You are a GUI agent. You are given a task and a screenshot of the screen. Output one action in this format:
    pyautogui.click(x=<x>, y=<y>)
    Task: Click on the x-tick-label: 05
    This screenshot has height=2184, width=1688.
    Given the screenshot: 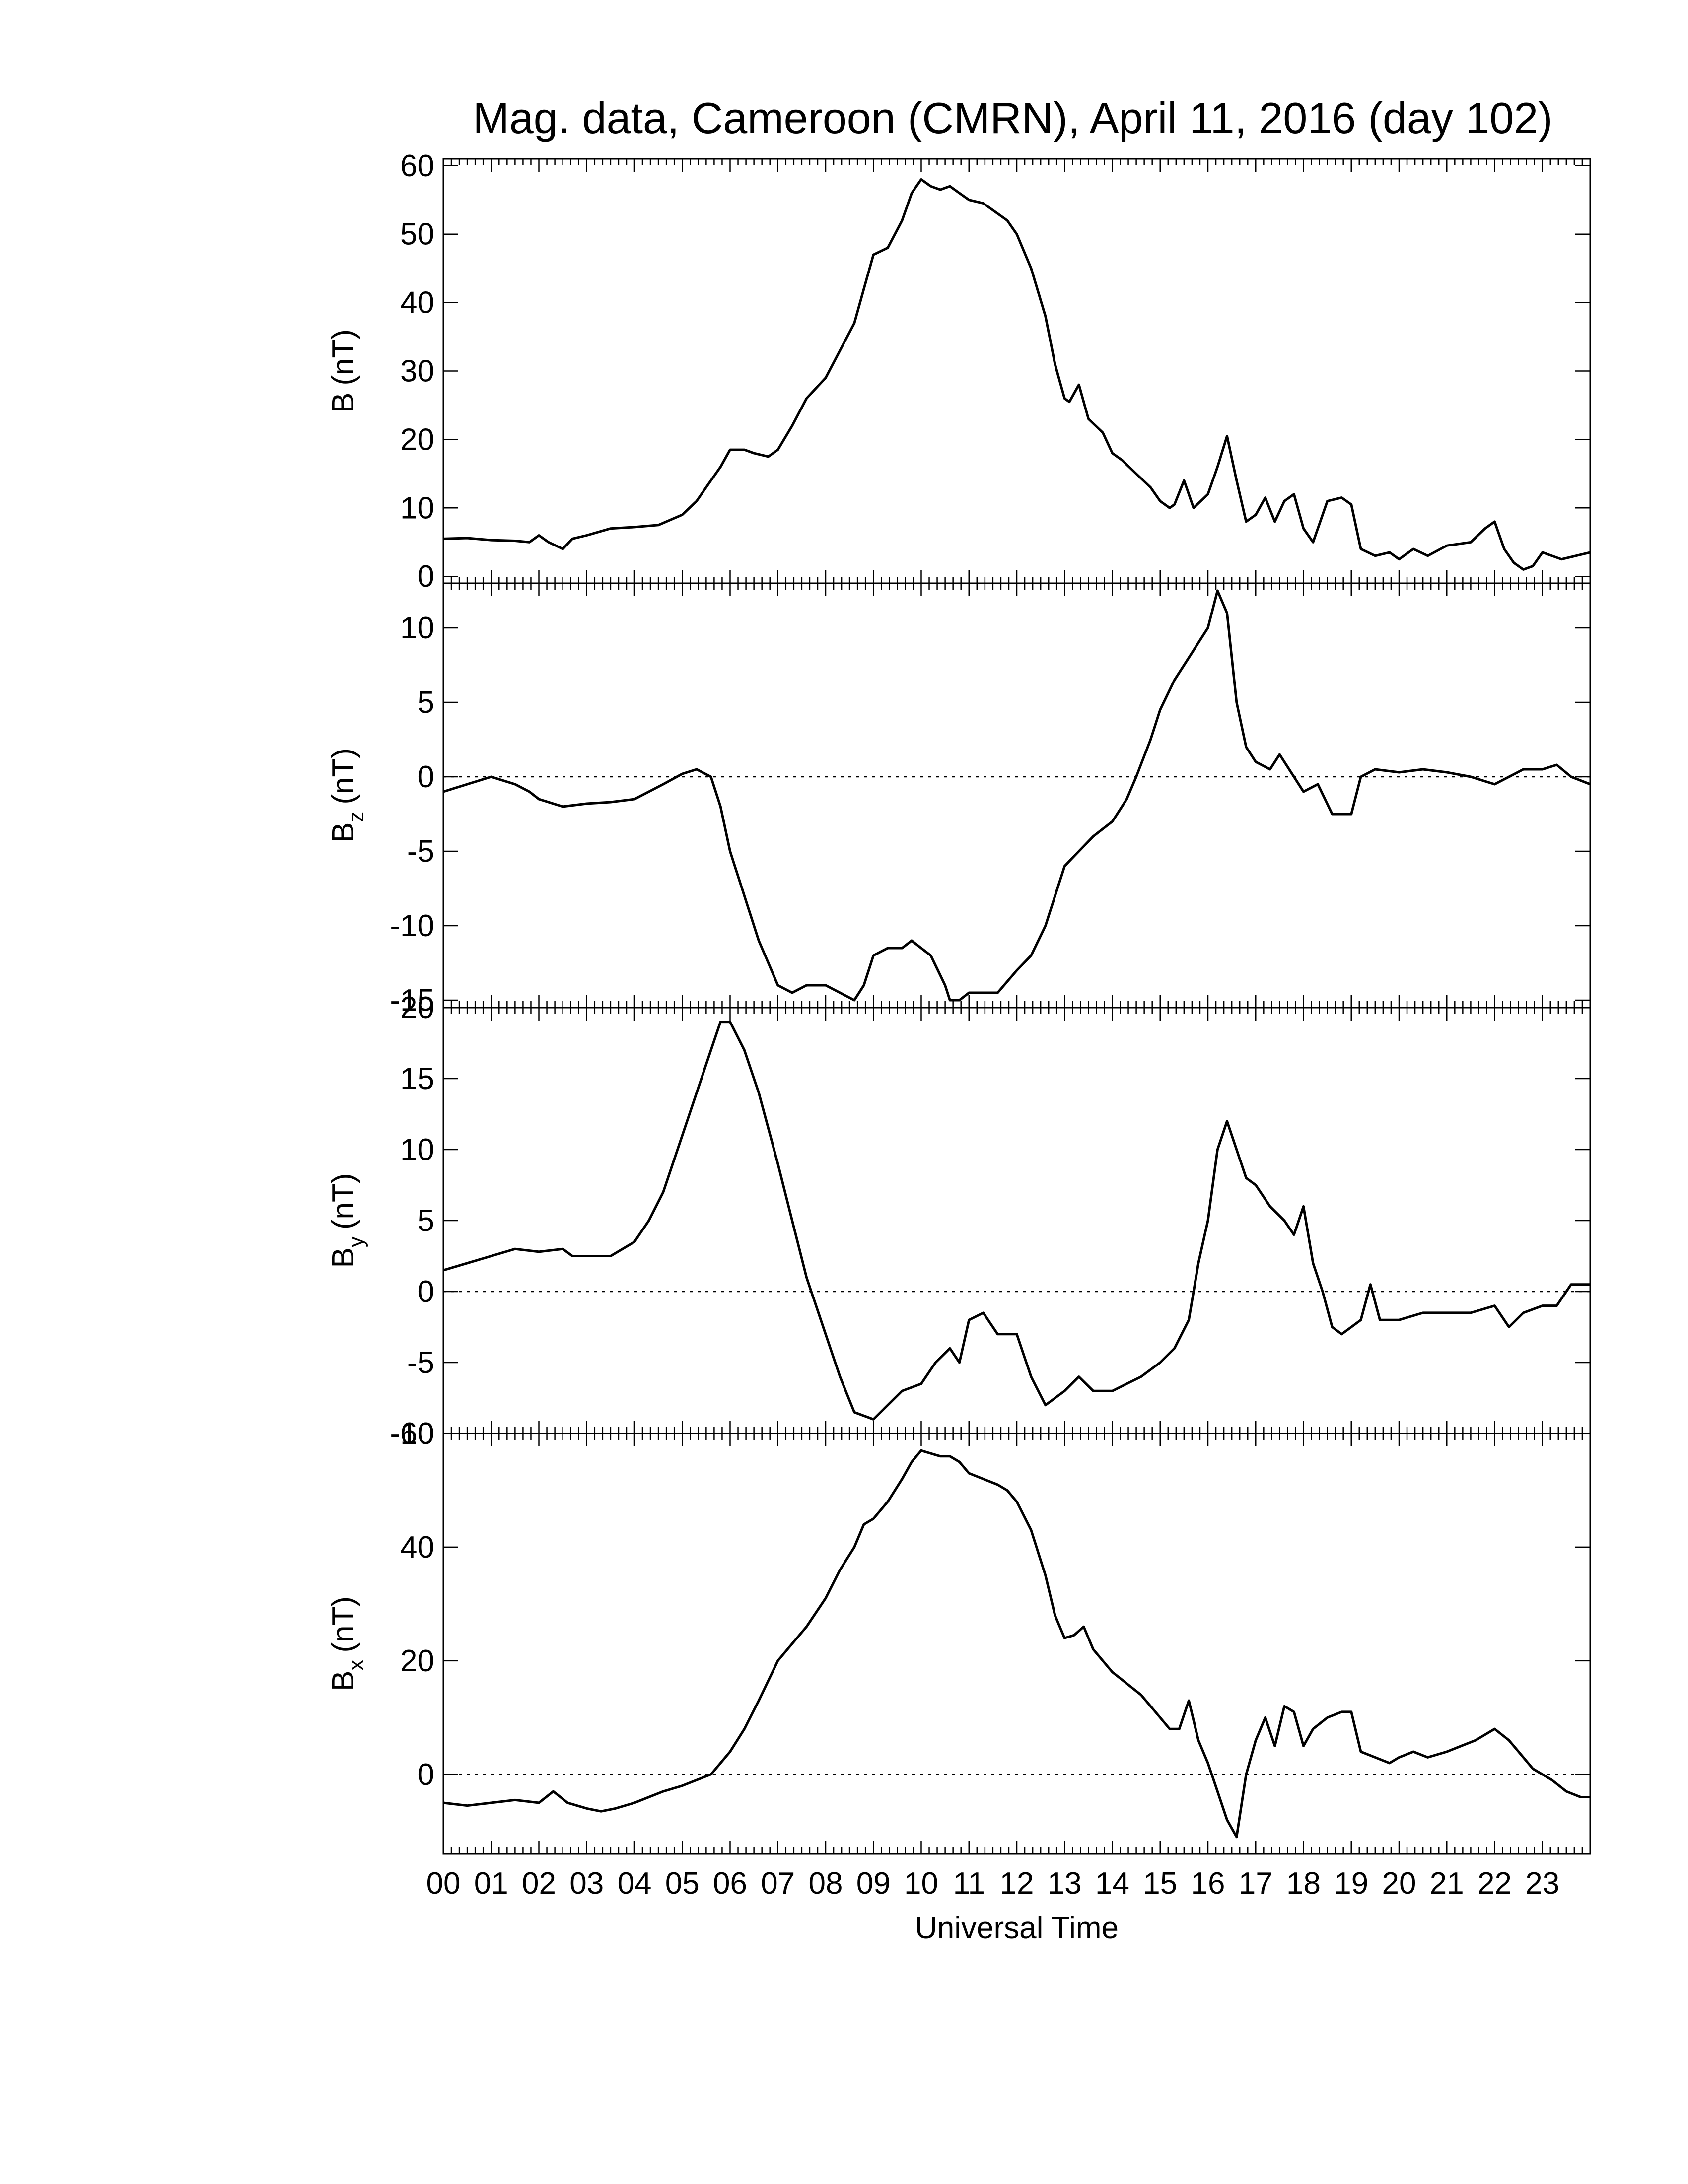 What is the action you would take?
    pyautogui.click(x=682, y=1883)
    